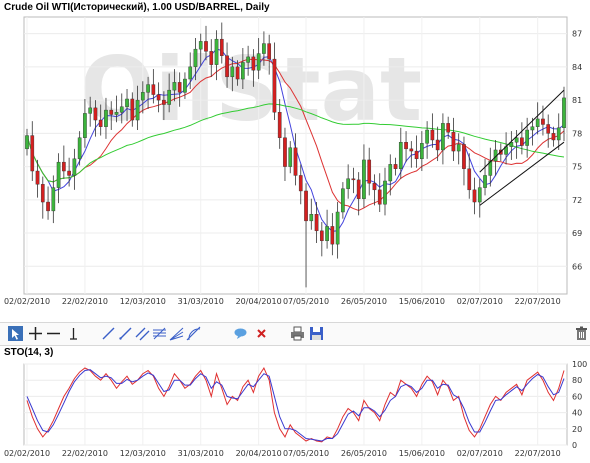 This screenshot has height=463, width=590. I want to click on fan-icon, so click(176, 333).